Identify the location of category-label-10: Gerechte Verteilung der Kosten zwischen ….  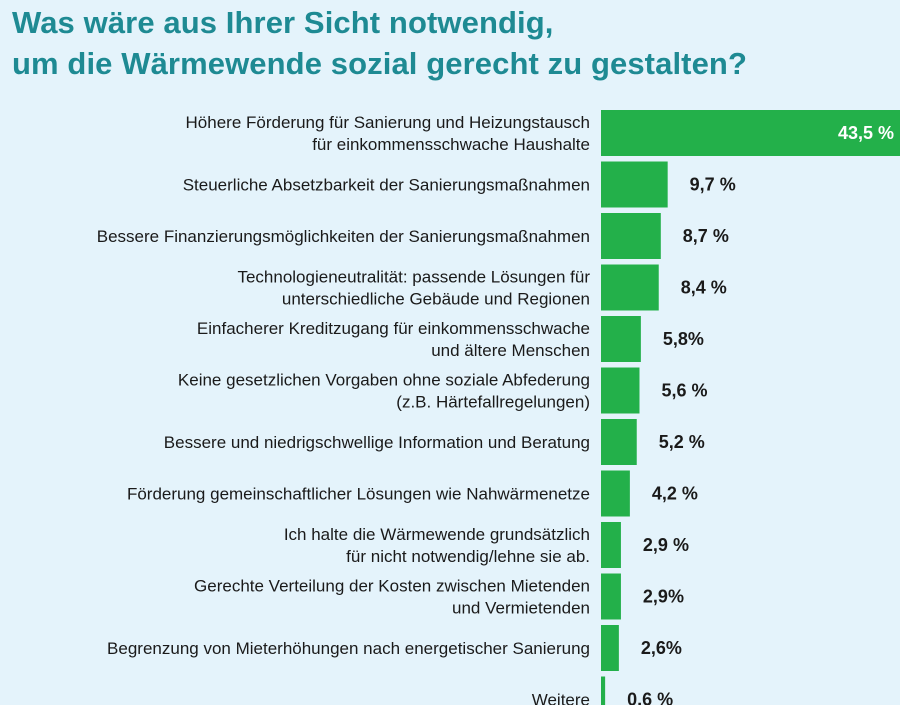
(392, 597).